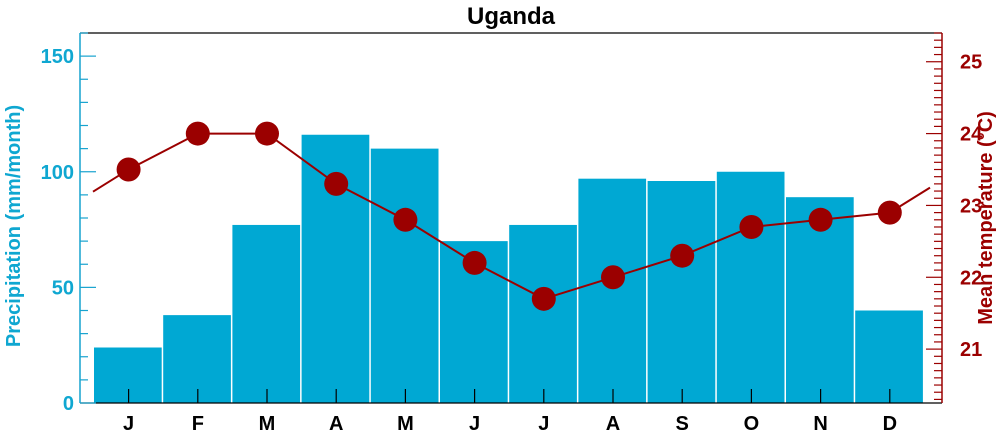 This screenshot has height=434, width=1000. What do you see at coordinates (57, 57) in the screenshot?
I see `y-tick-label-left: 150` at bounding box center [57, 57].